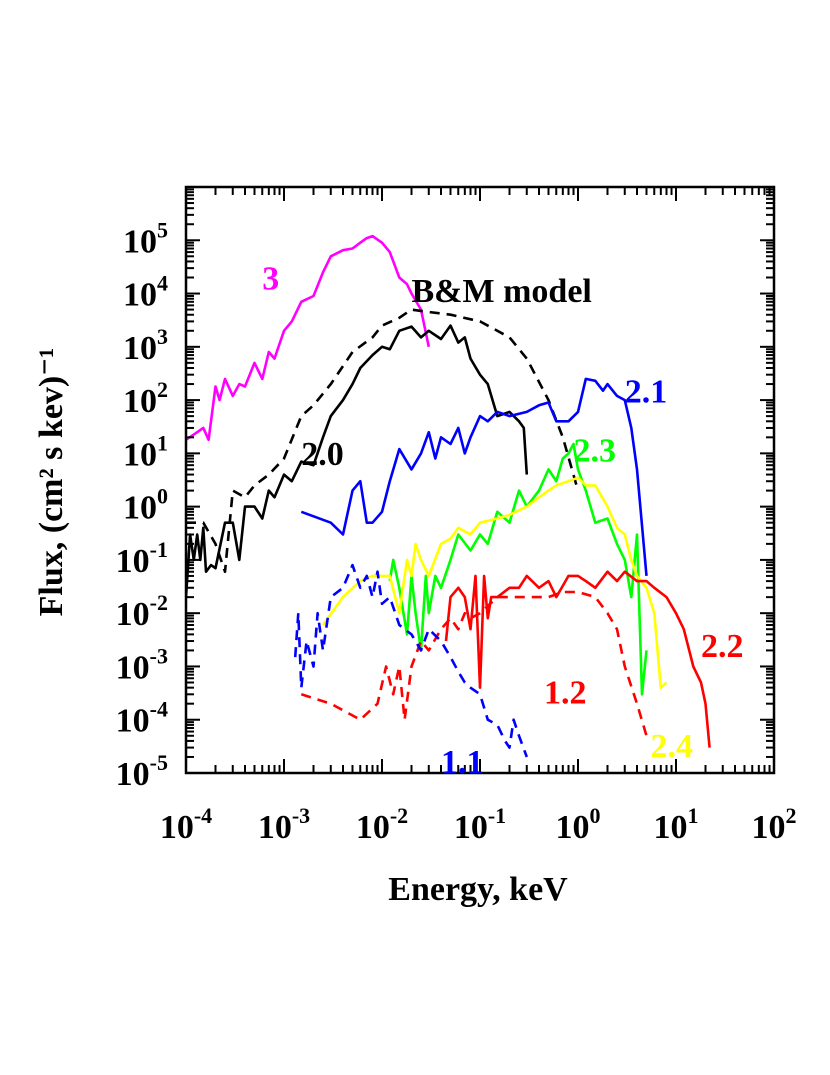 This screenshot has width=830, height=1075. I want to click on y-tick-label: 10⁵, so click(145, 238).